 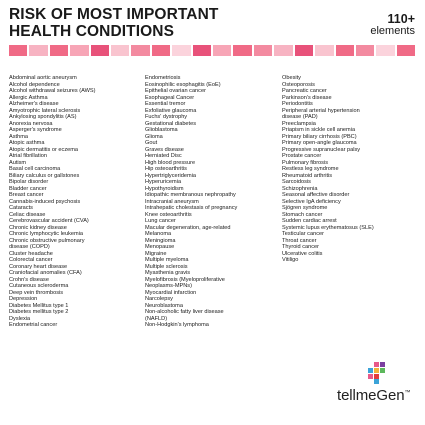 I want to click on condition-item: Stomach cancer, so click(x=302, y=214).